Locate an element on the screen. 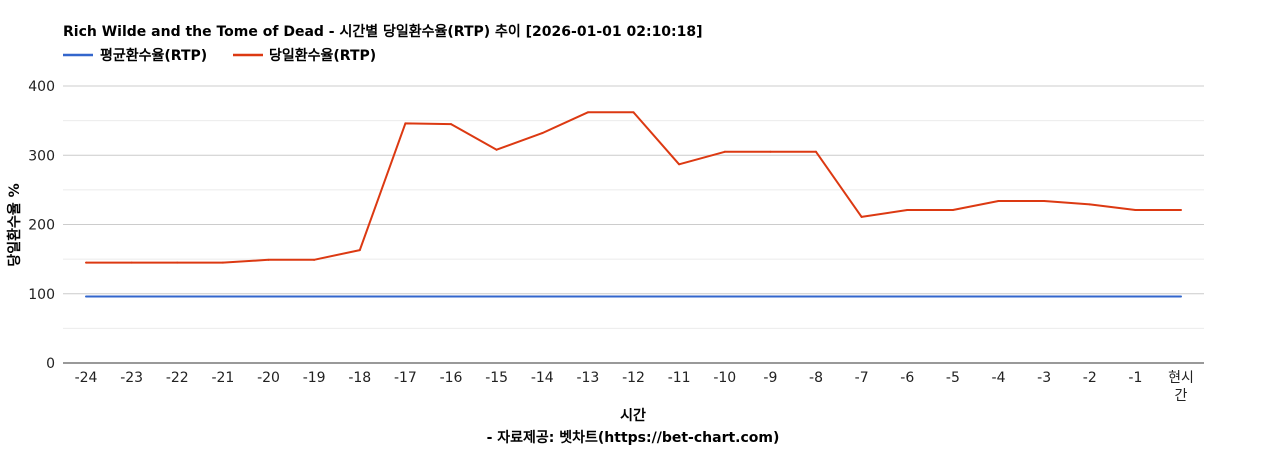  x-tick-label: -1 is located at coordinates (1135, 378).